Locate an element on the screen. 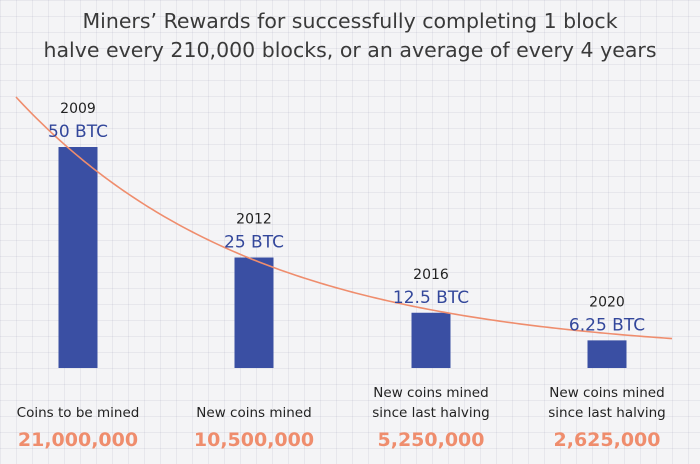 This screenshot has width=700, height=464. bar-2016 is located at coordinates (431, 340).